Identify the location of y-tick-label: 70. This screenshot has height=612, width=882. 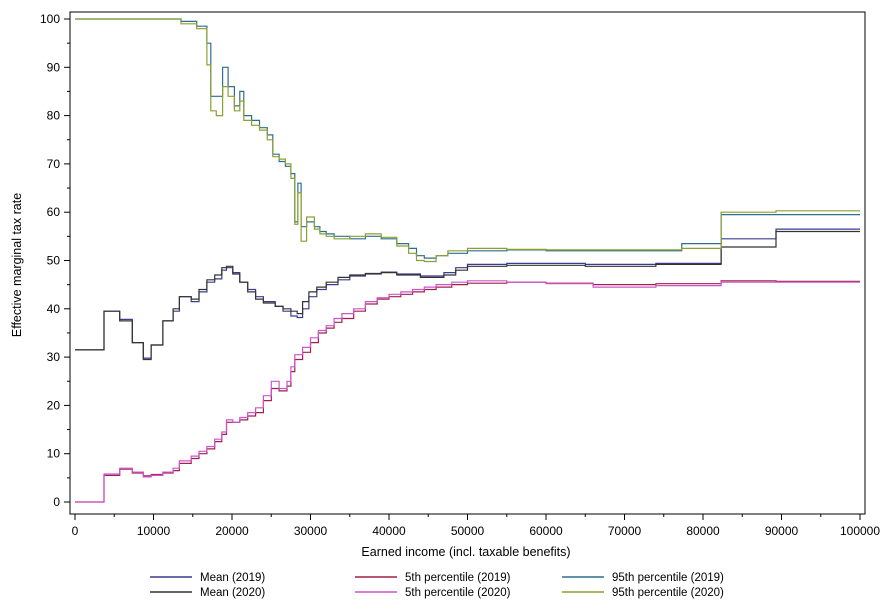
(54, 164).